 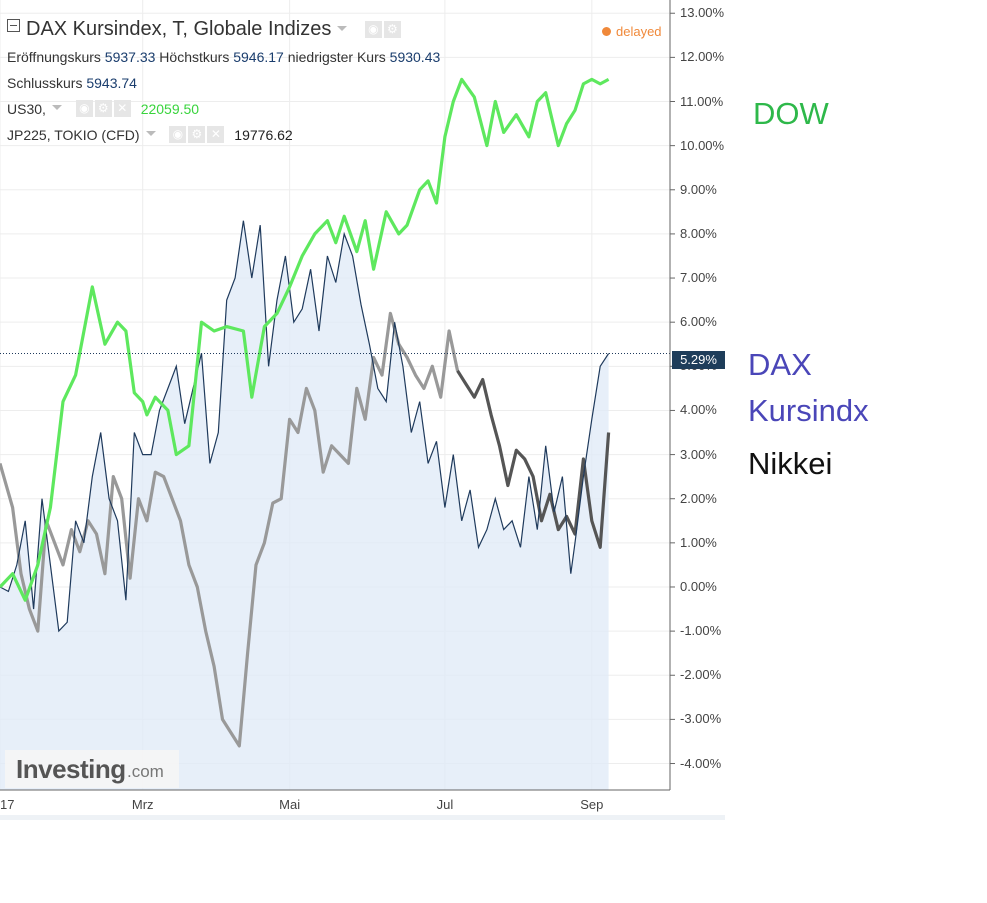 What do you see at coordinates (791, 113) in the screenshot?
I see `dow-annotation: DOW` at bounding box center [791, 113].